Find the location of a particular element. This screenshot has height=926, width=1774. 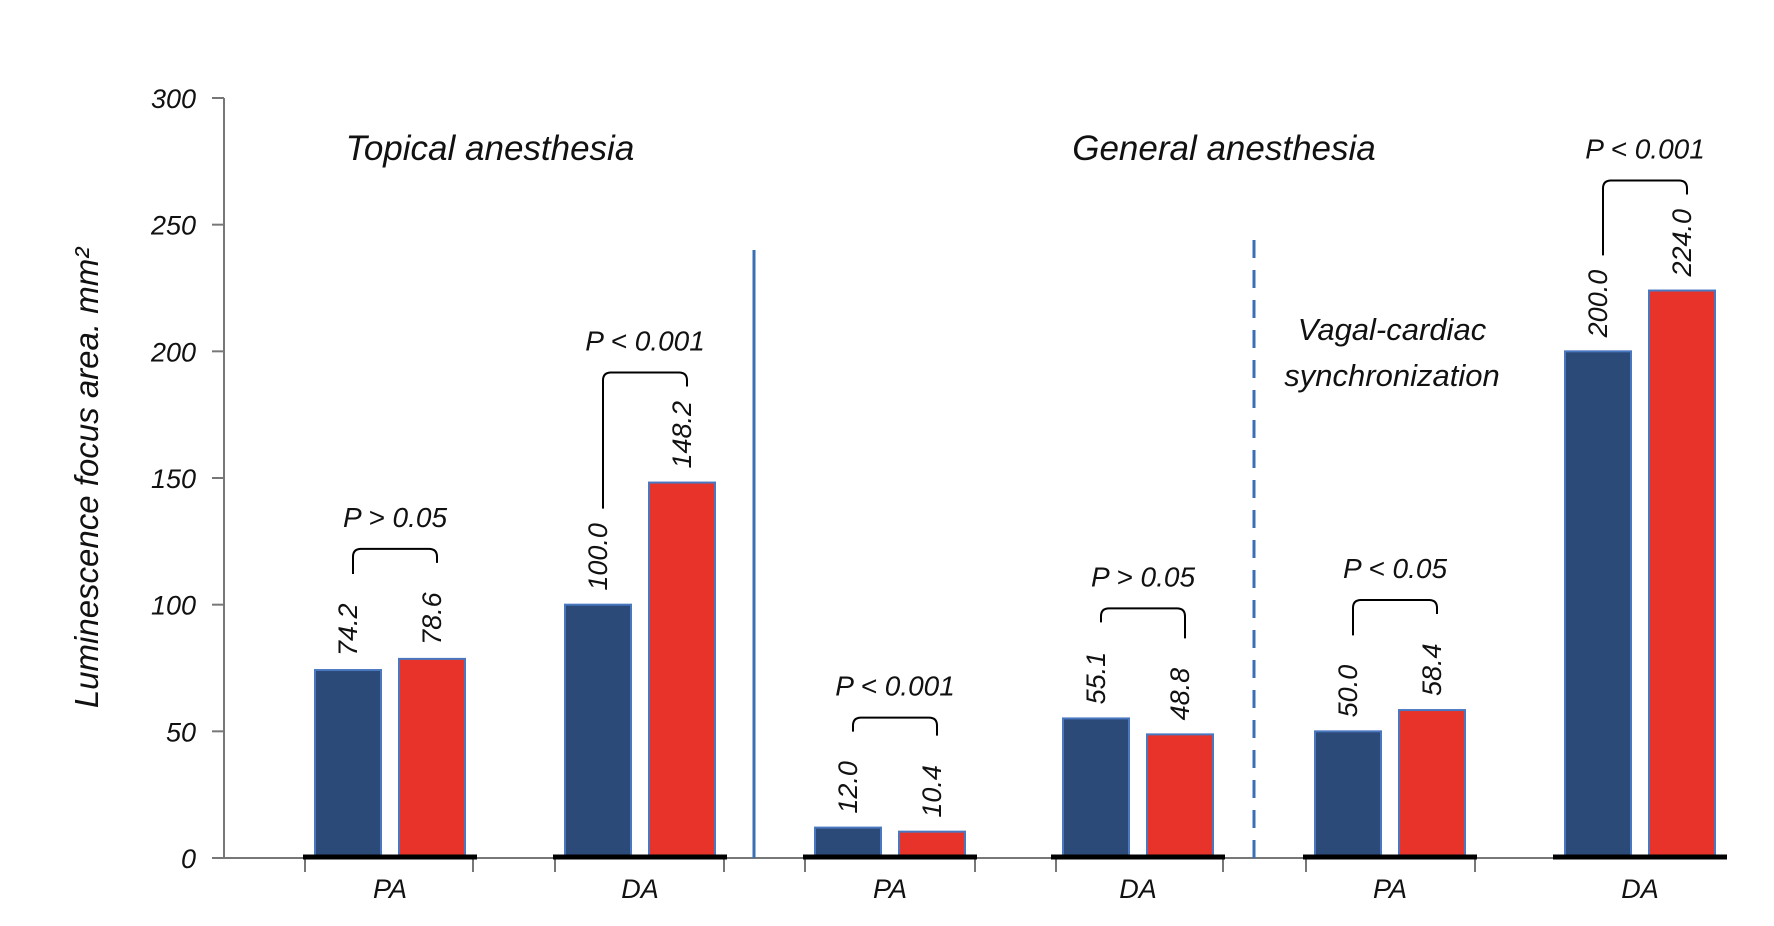

y-tick-label: 250 is located at coordinates (173, 226).